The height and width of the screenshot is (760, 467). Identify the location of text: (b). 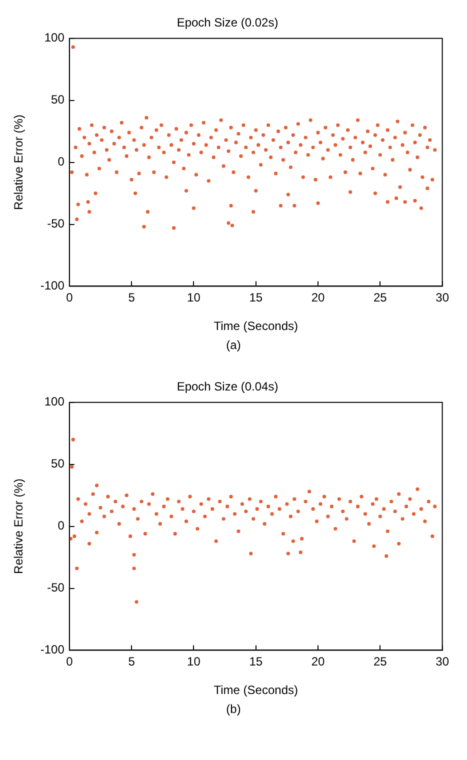
(233, 709).